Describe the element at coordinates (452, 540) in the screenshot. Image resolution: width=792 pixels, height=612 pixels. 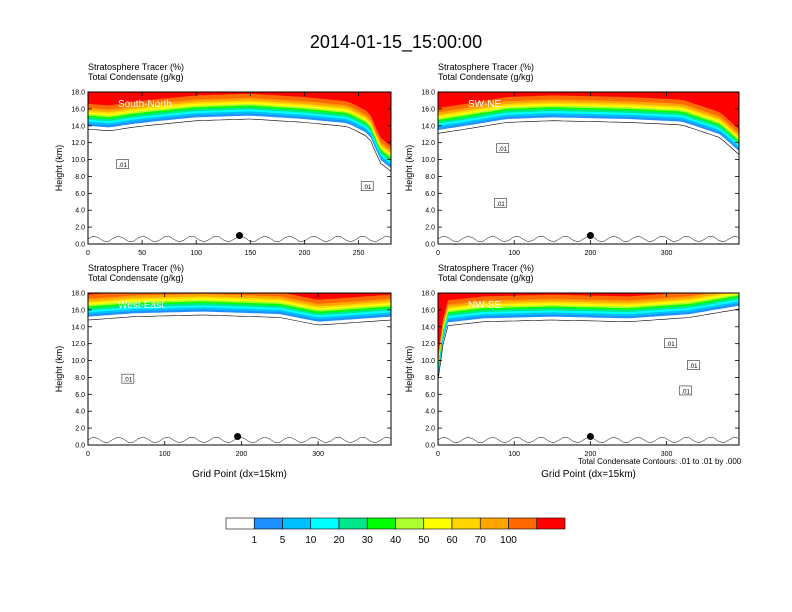
I see `colorbar-label: 60` at that location.